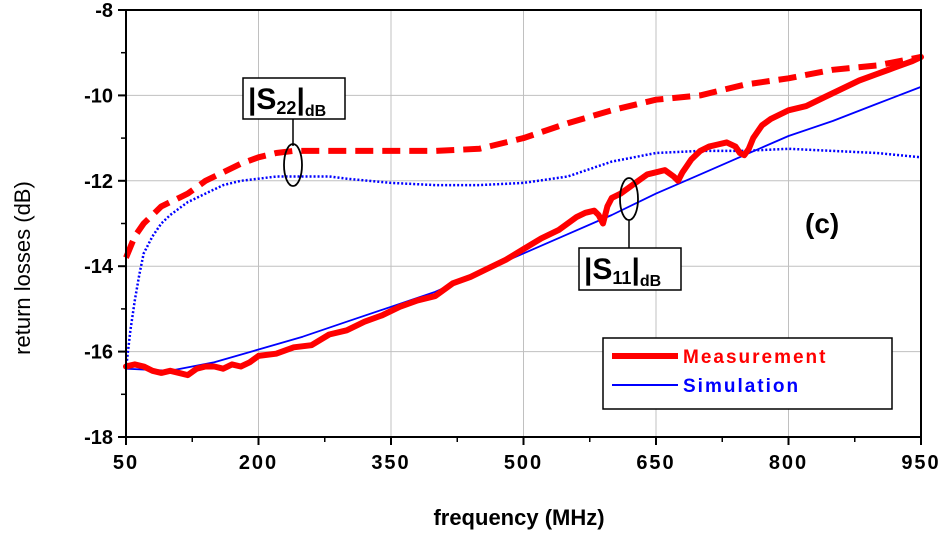  What do you see at coordinates (98, 182) in the screenshot?
I see `y-tick-label: -12` at bounding box center [98, 182].